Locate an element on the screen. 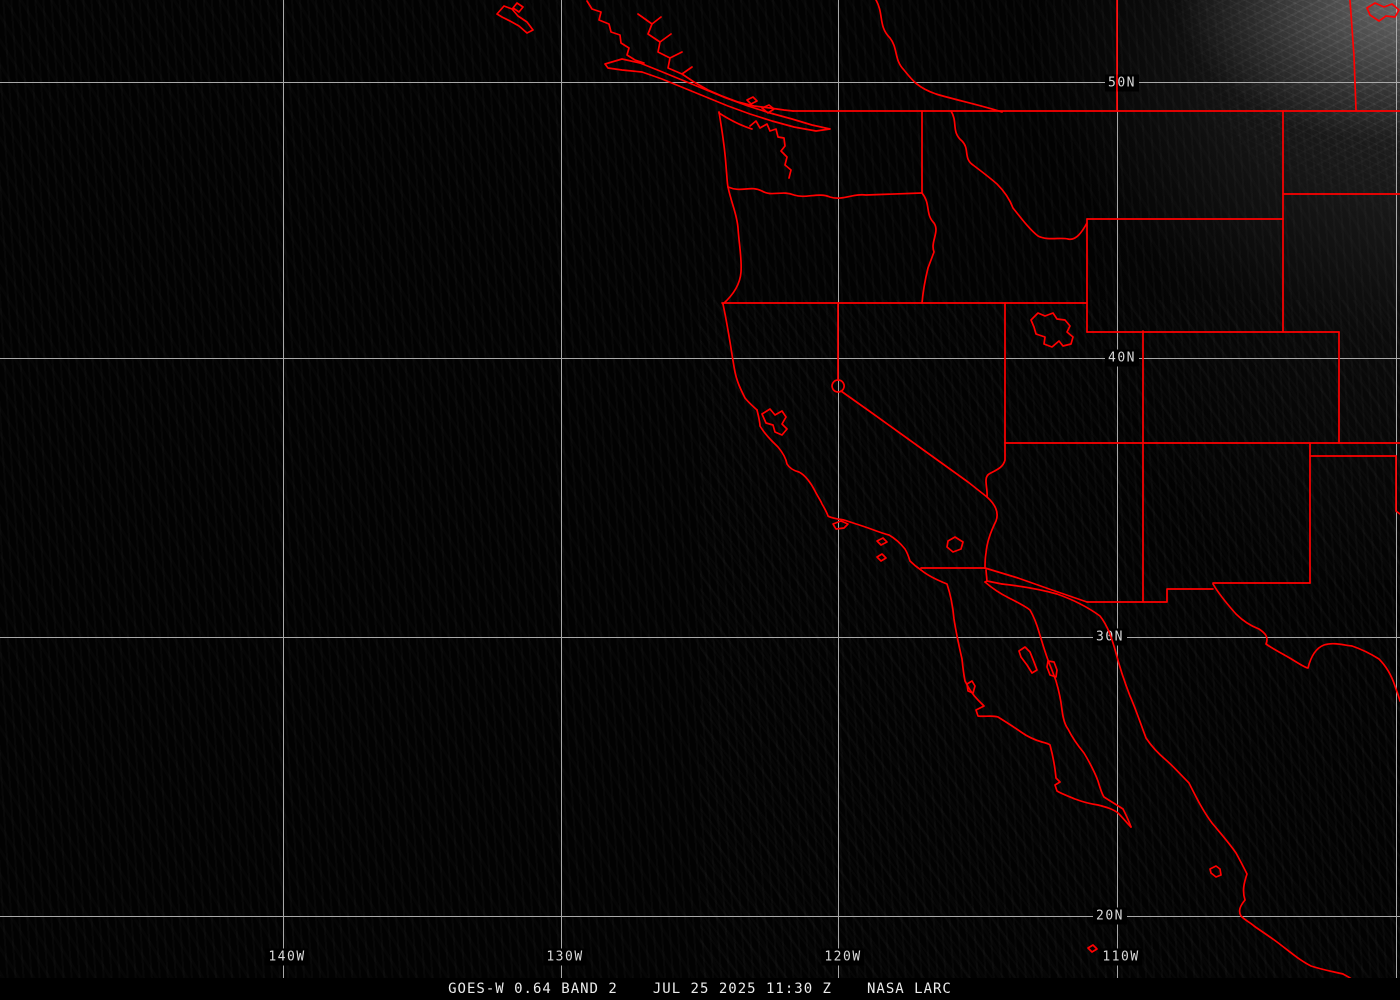  boundary-yellowstone is located at coordinates (1052, 330).